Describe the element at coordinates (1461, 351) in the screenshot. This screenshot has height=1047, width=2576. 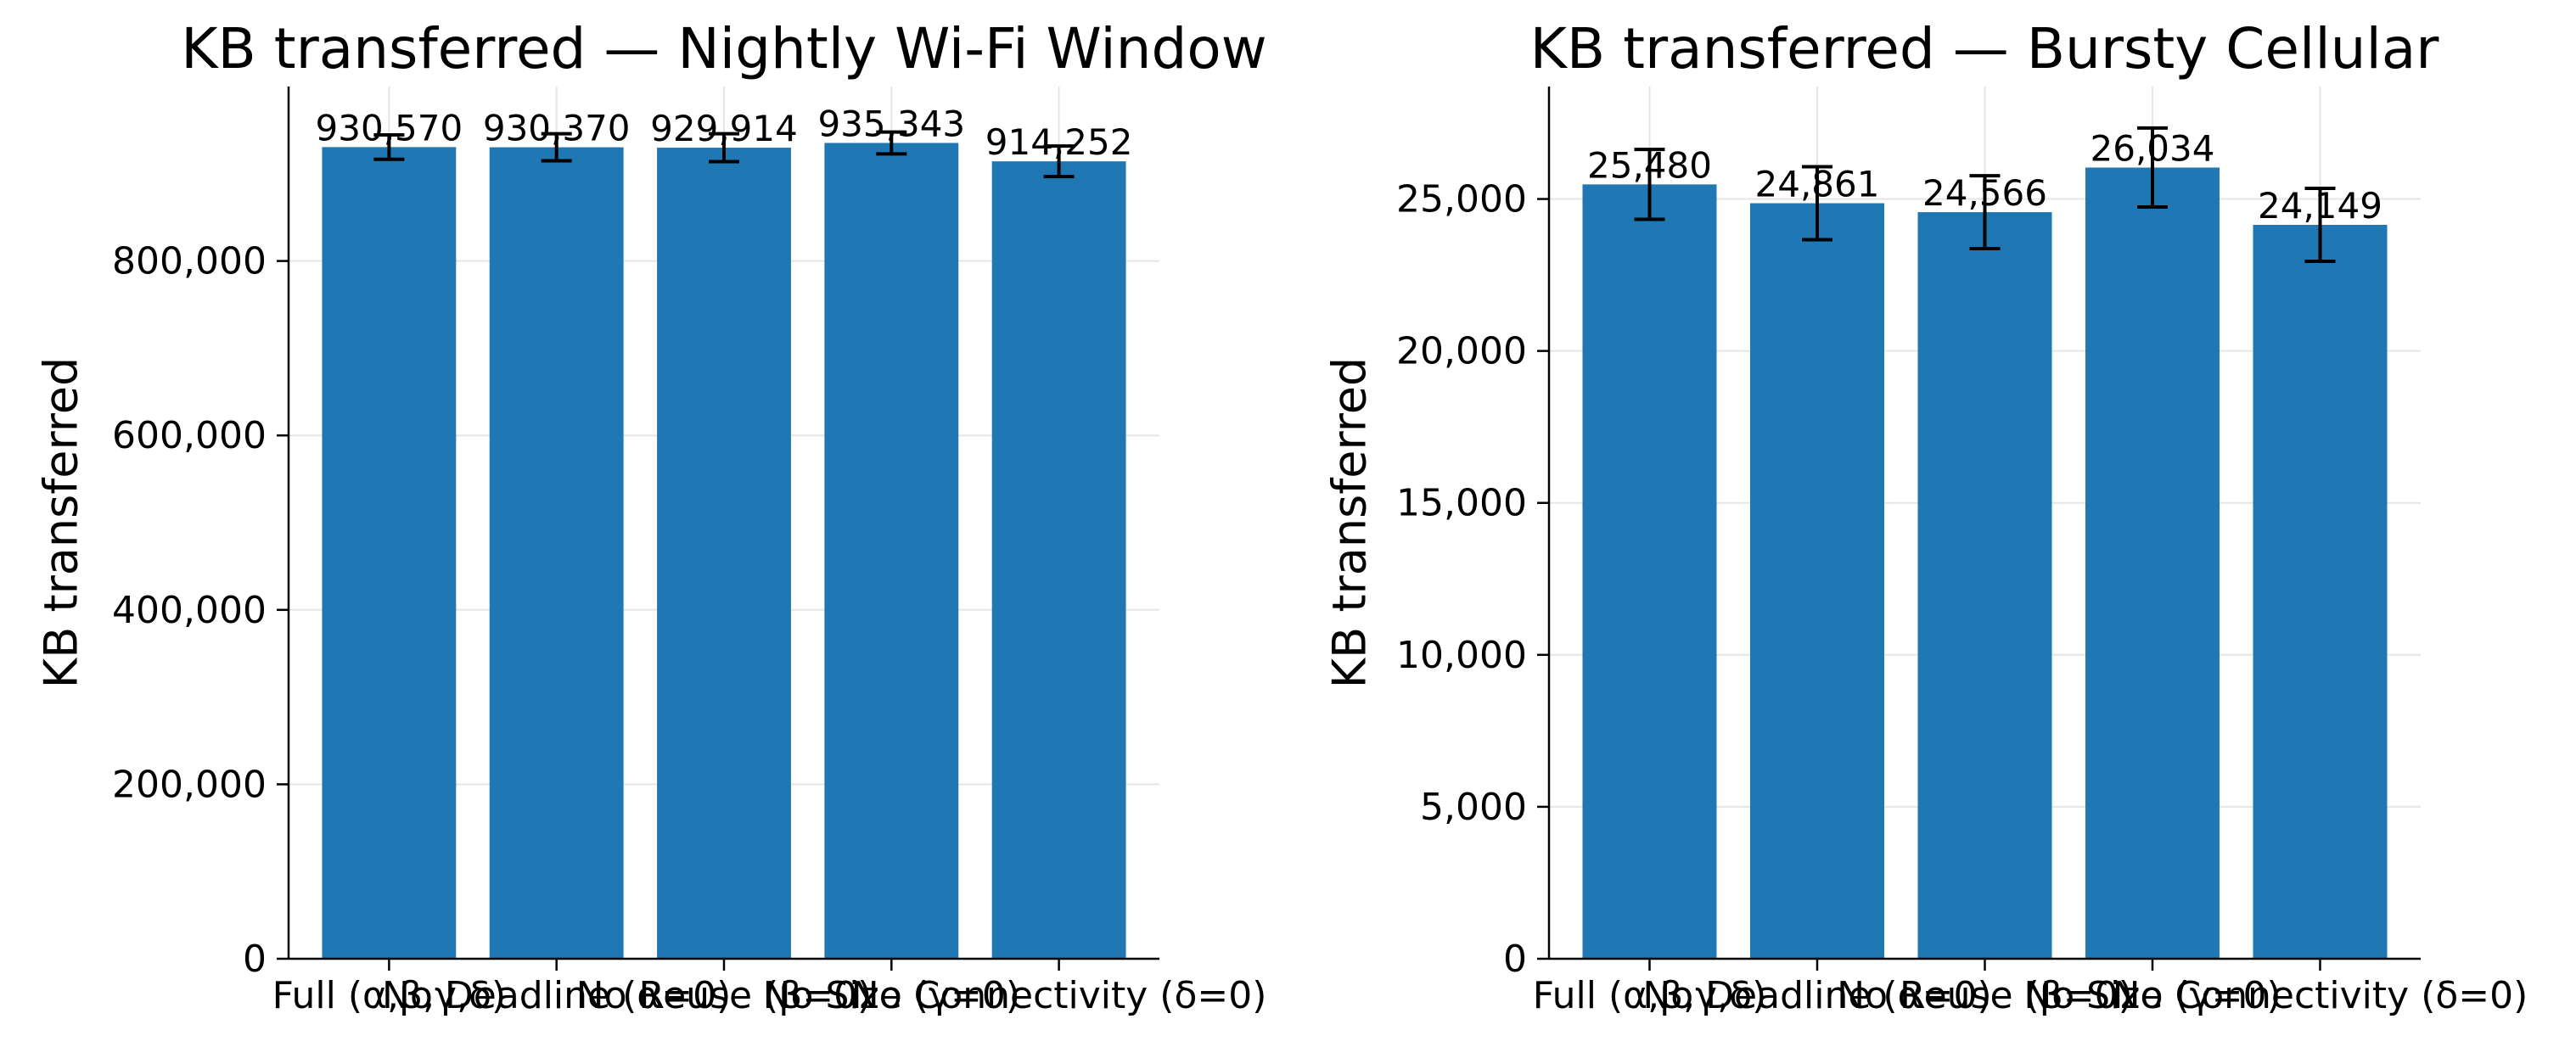
I see `y-tick-label: 20,000` at that location.